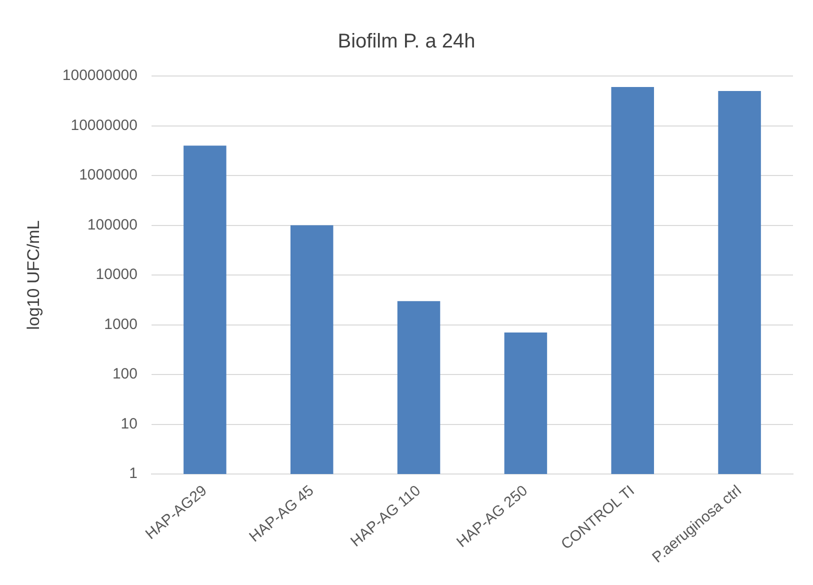  Describe the element at coordinates (100, 75) in the screenshot. I see `y-tick-label: 100000000` at that location.